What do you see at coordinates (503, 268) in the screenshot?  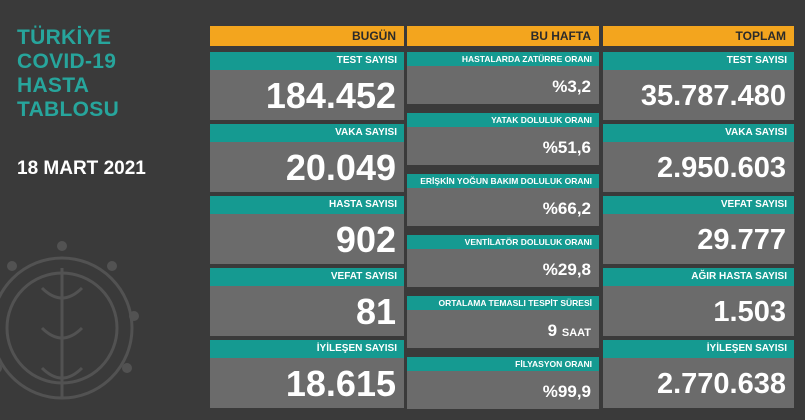 I see `card-value: %29,8` at bounding box center [503, 268].